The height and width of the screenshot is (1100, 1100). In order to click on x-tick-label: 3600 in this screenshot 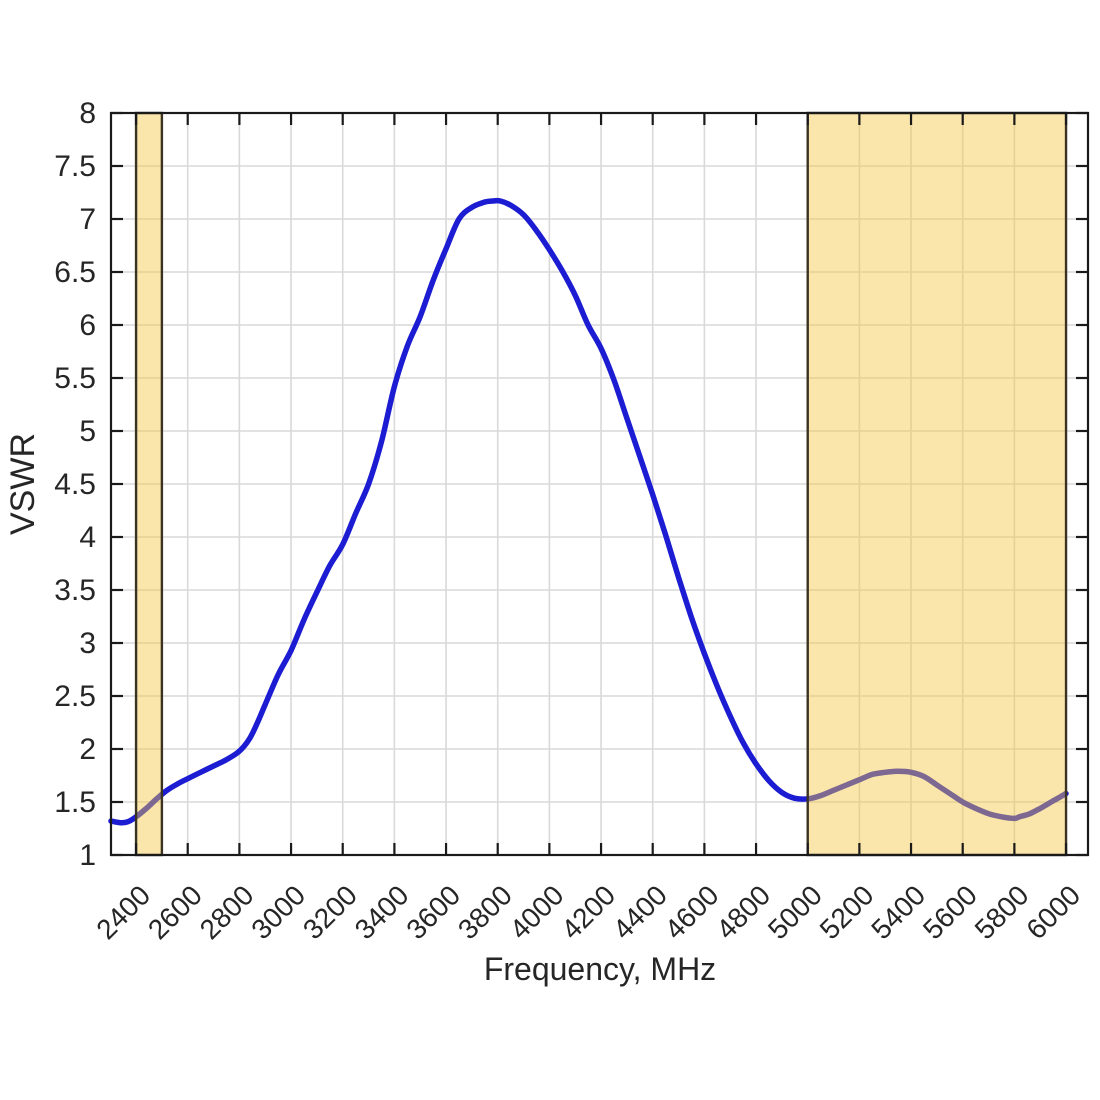, I will do `click(433, 912)`.